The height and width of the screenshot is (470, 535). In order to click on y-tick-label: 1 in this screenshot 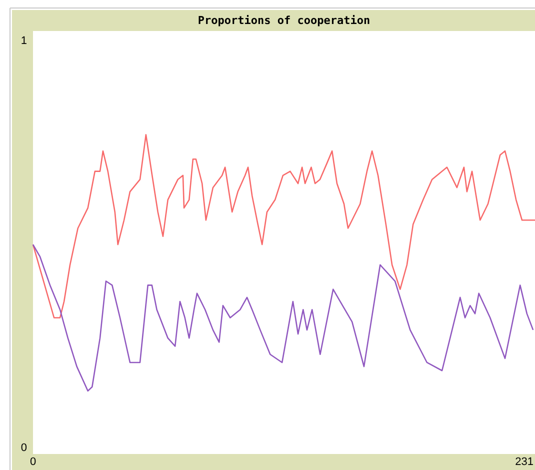, I will do `click(23, 41)`.